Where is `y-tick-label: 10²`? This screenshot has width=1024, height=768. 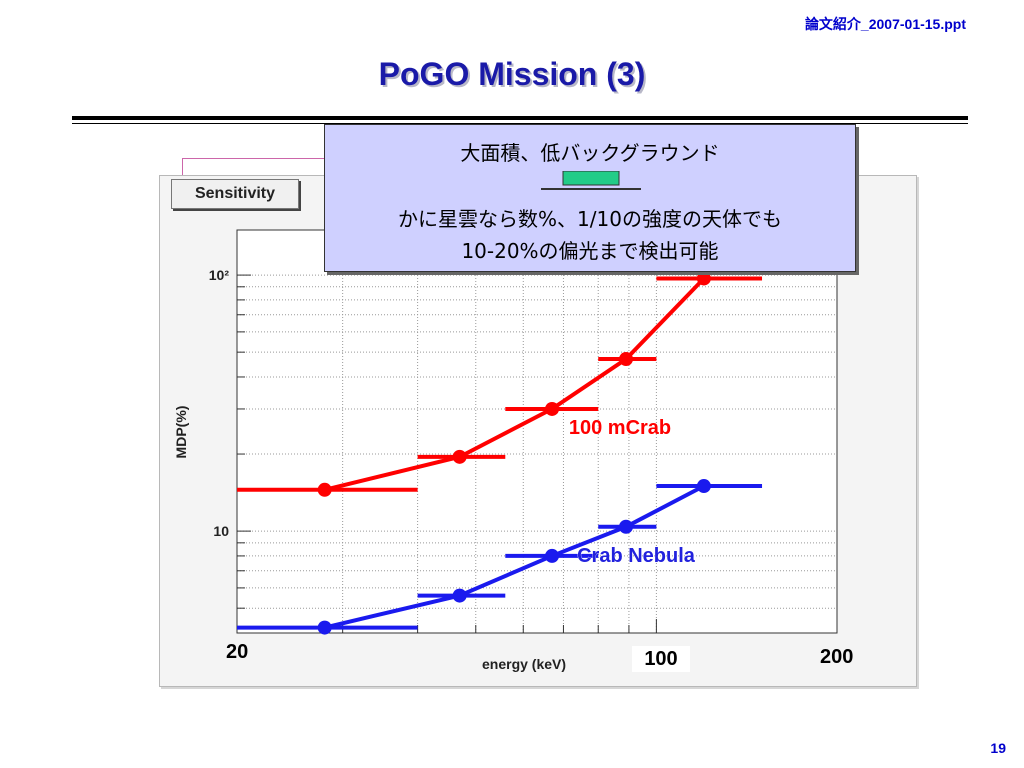
y-tick-label: 10² is located at coordinates (219, 275).